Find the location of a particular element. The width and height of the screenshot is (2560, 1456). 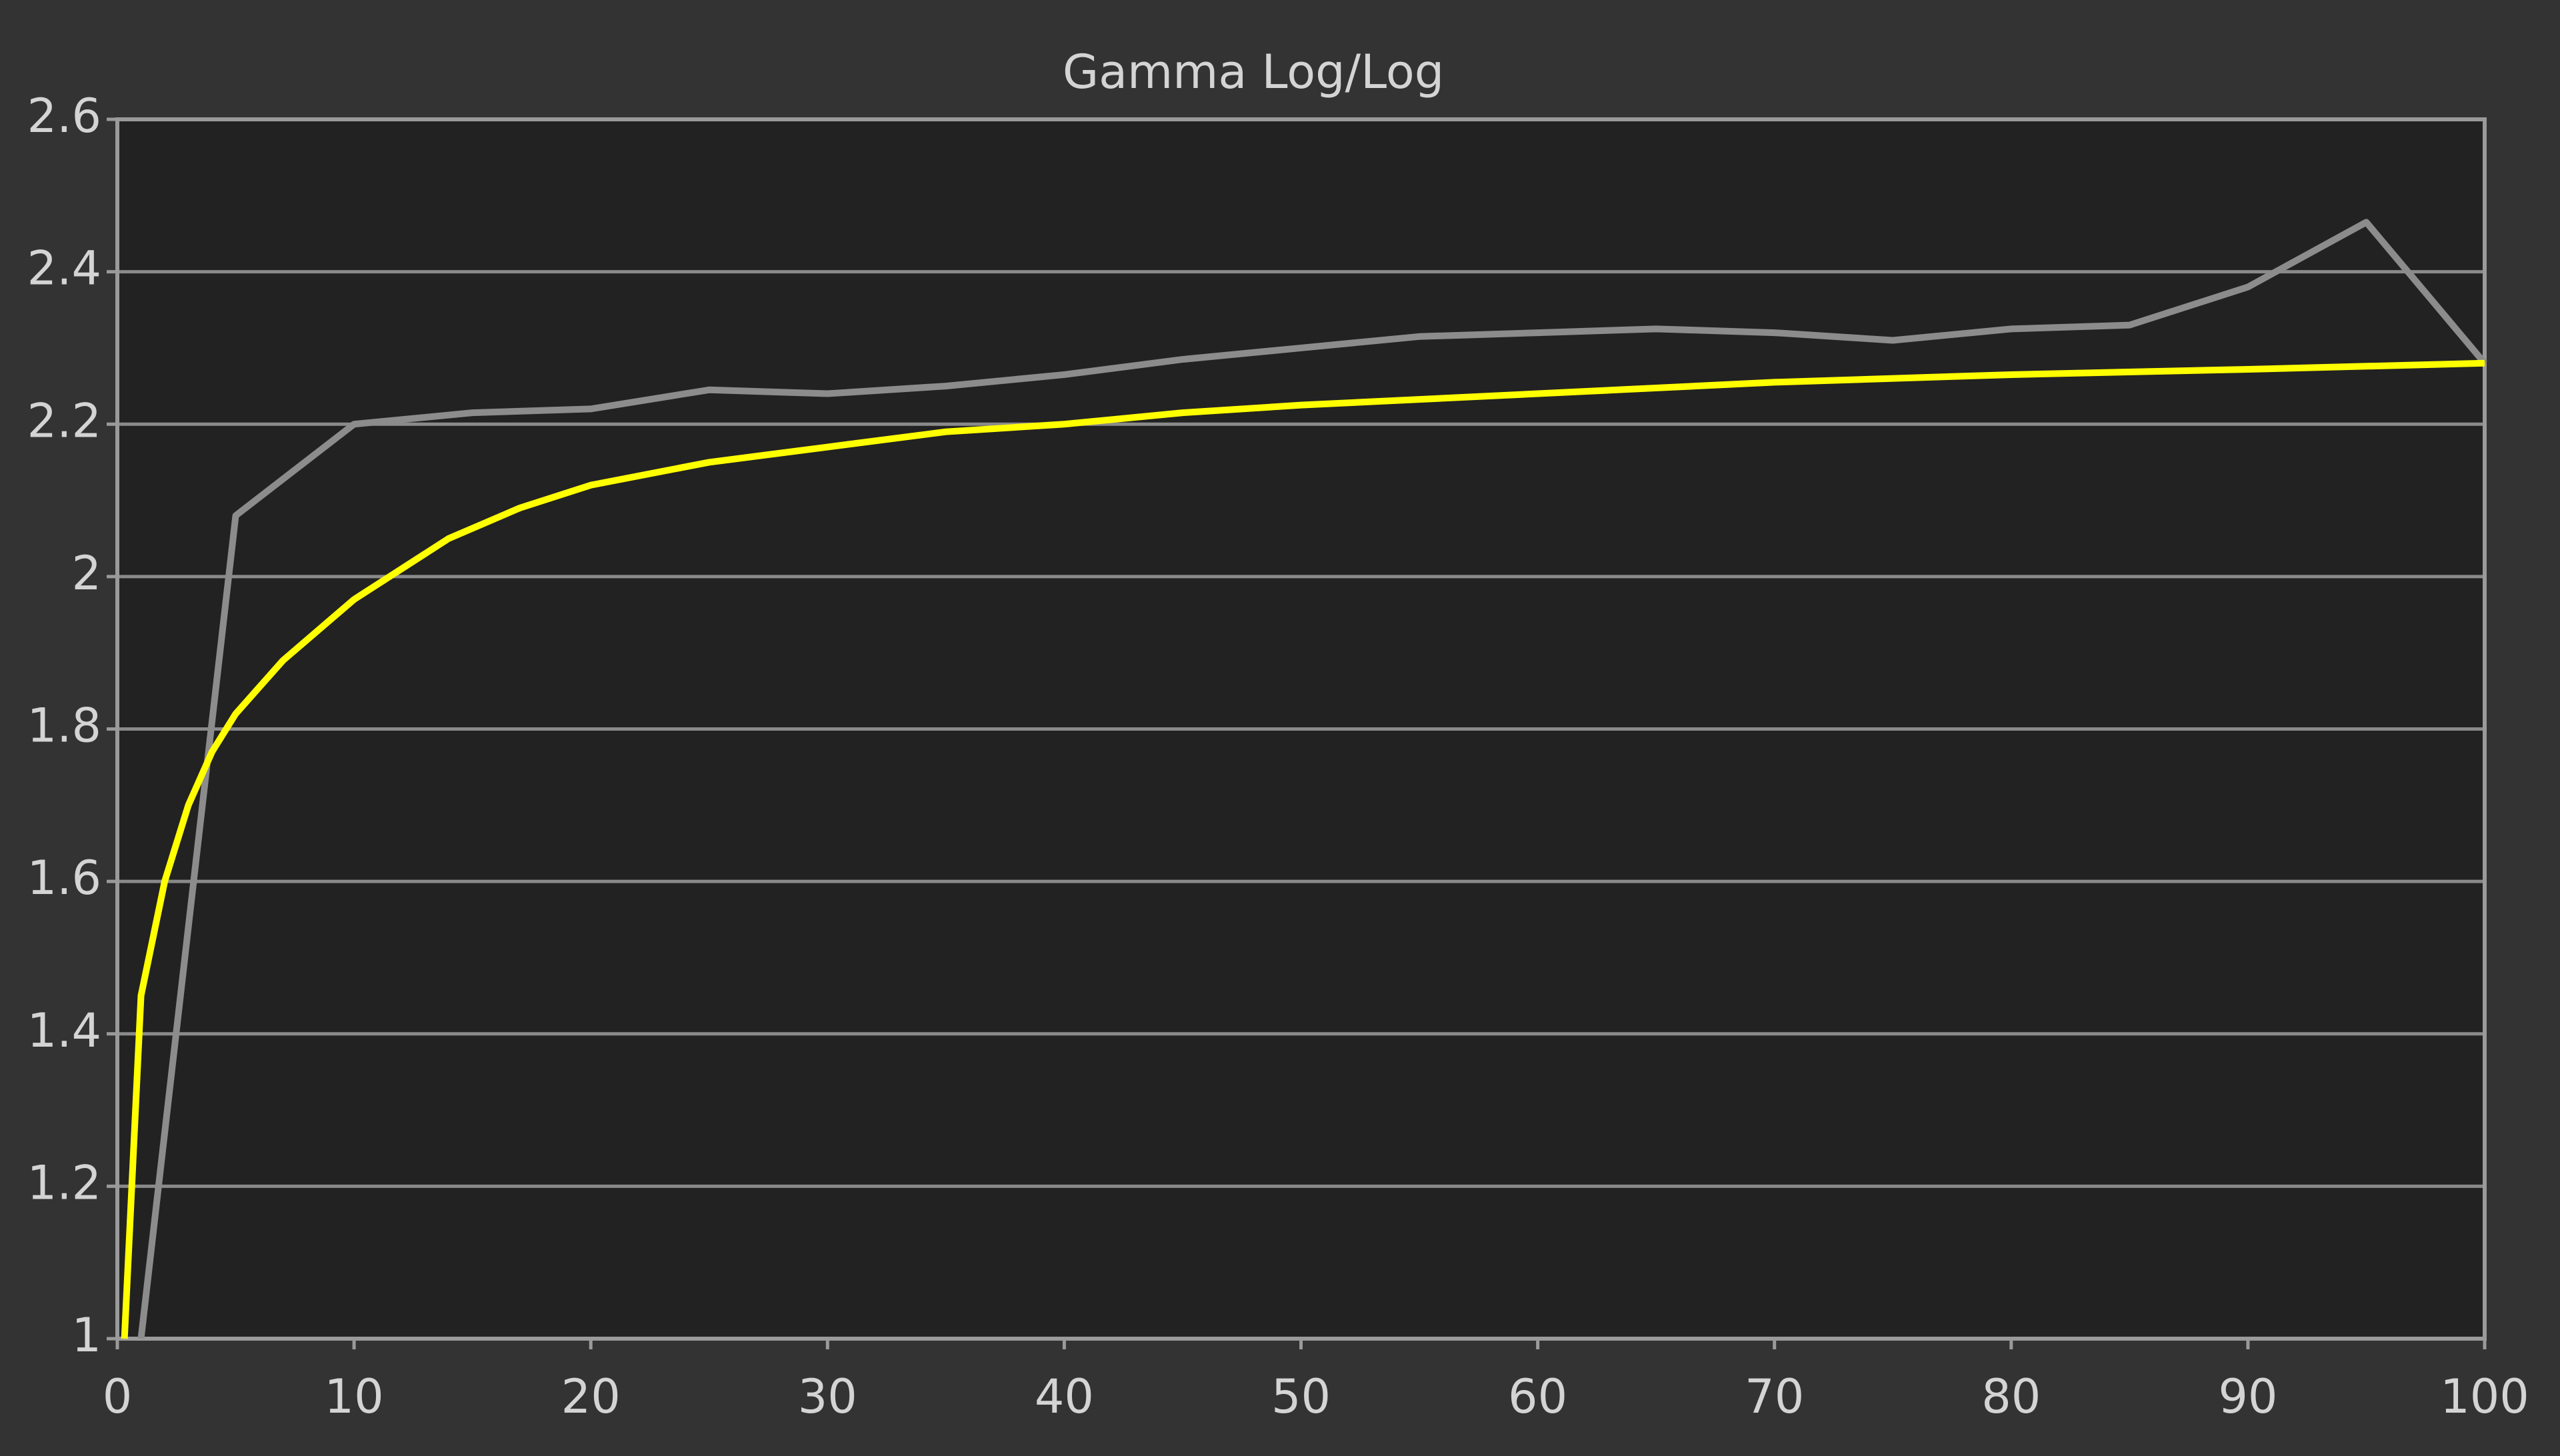

y-tick-label: 1.2 is located at coordinates (64, 1182).